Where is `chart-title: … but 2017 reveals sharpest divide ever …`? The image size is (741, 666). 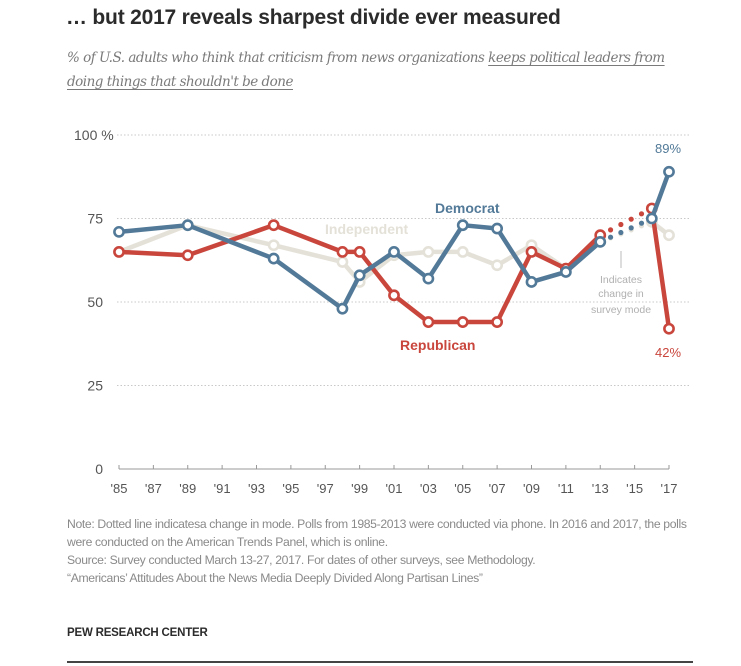
chart-title: … but 2017 reveals sharpest divide ever … is located at coordinates (313, 17).